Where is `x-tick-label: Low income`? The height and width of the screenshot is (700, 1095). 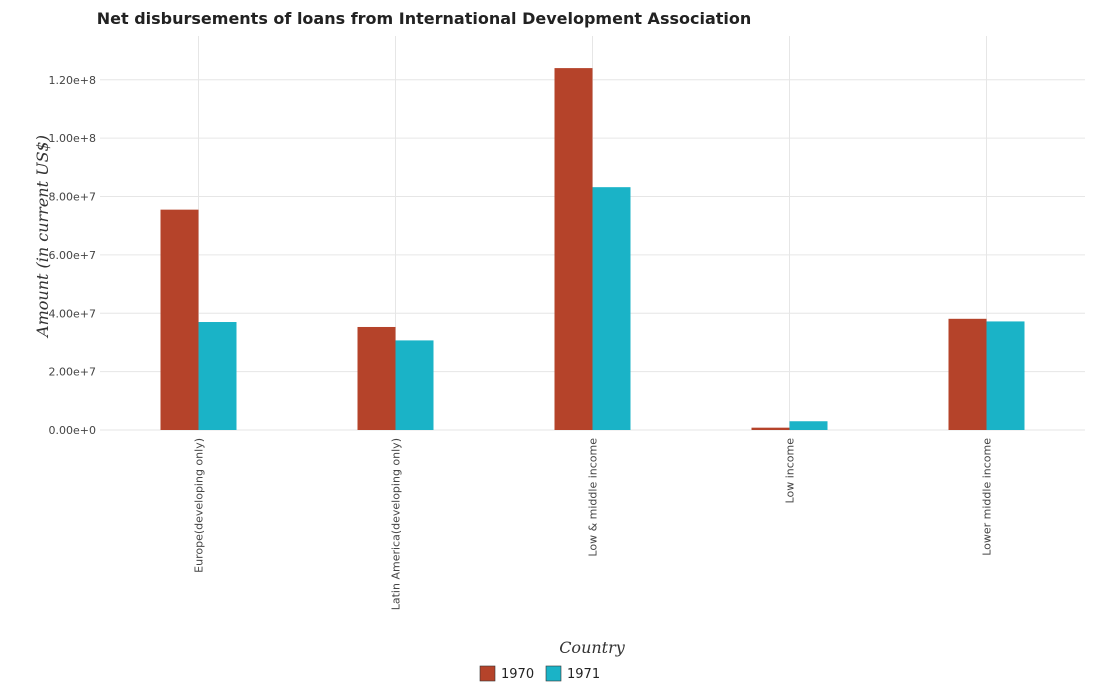 x-tick-label: Low income is located at coordinates (790, 471).